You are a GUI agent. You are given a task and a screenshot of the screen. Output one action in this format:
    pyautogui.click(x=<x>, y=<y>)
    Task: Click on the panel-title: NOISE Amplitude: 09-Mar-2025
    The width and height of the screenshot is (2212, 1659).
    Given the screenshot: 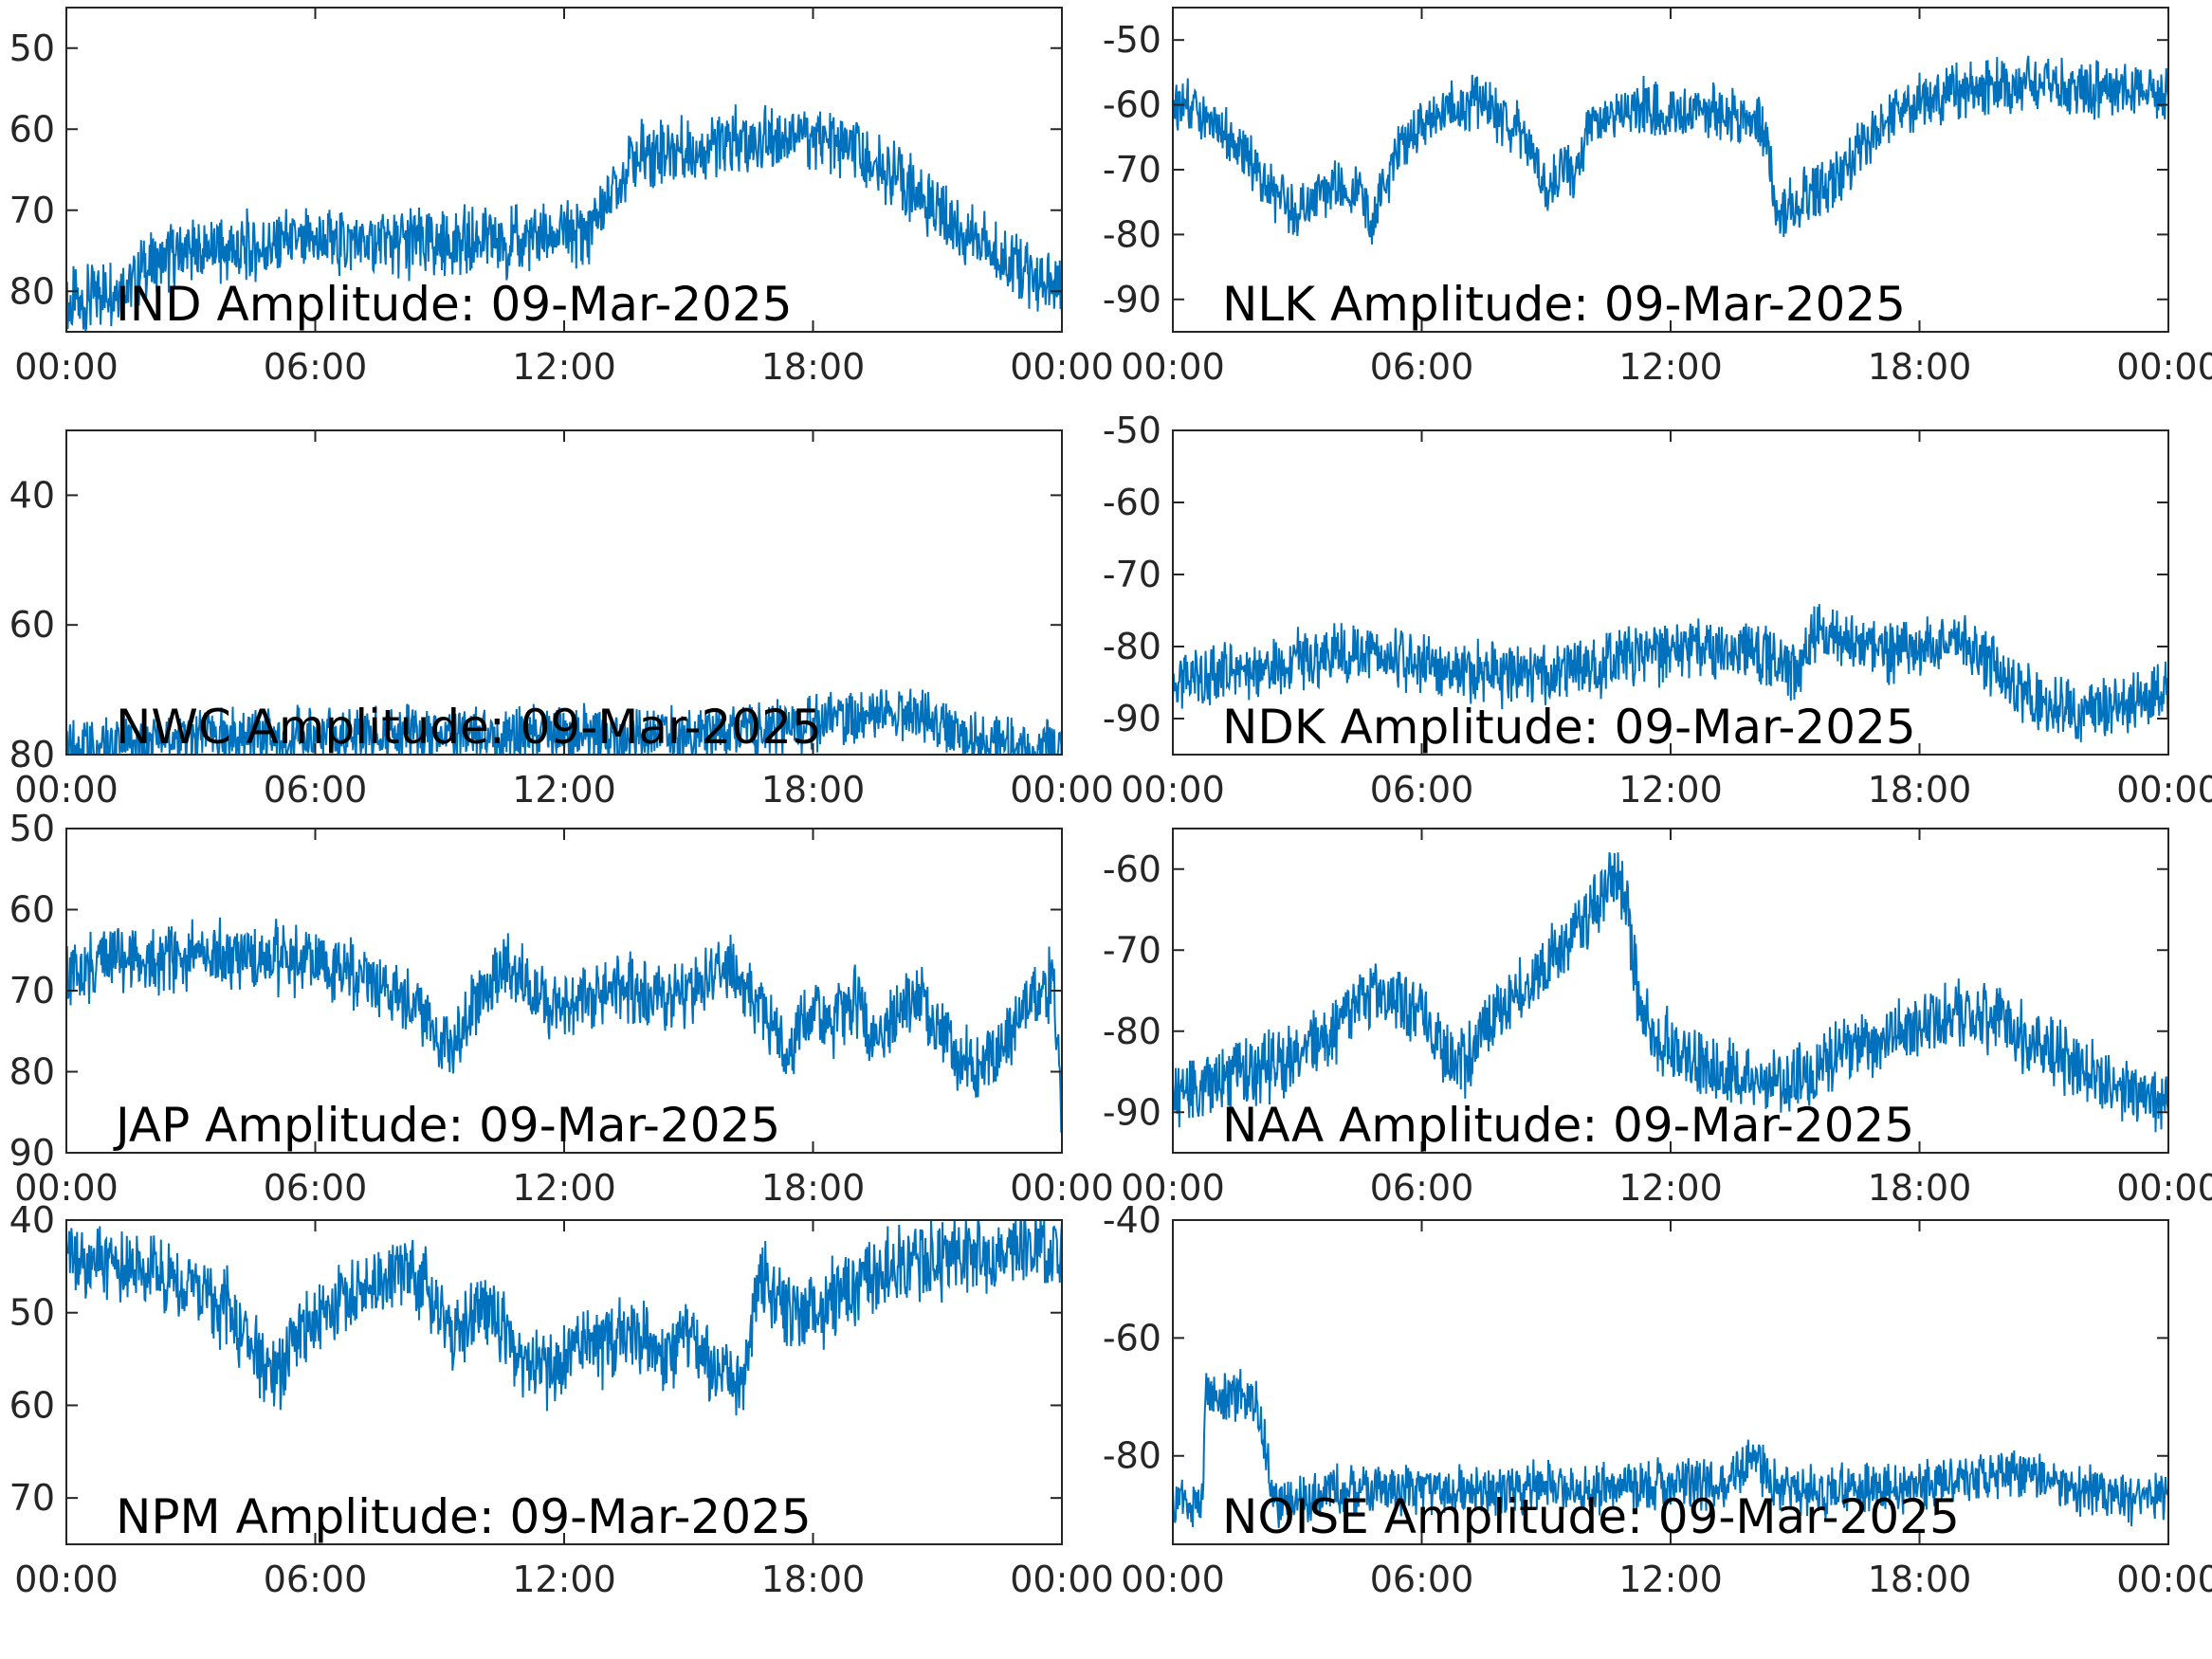 What is the action you would take?
    pyautogui.click(x=1591, y=1516)
    